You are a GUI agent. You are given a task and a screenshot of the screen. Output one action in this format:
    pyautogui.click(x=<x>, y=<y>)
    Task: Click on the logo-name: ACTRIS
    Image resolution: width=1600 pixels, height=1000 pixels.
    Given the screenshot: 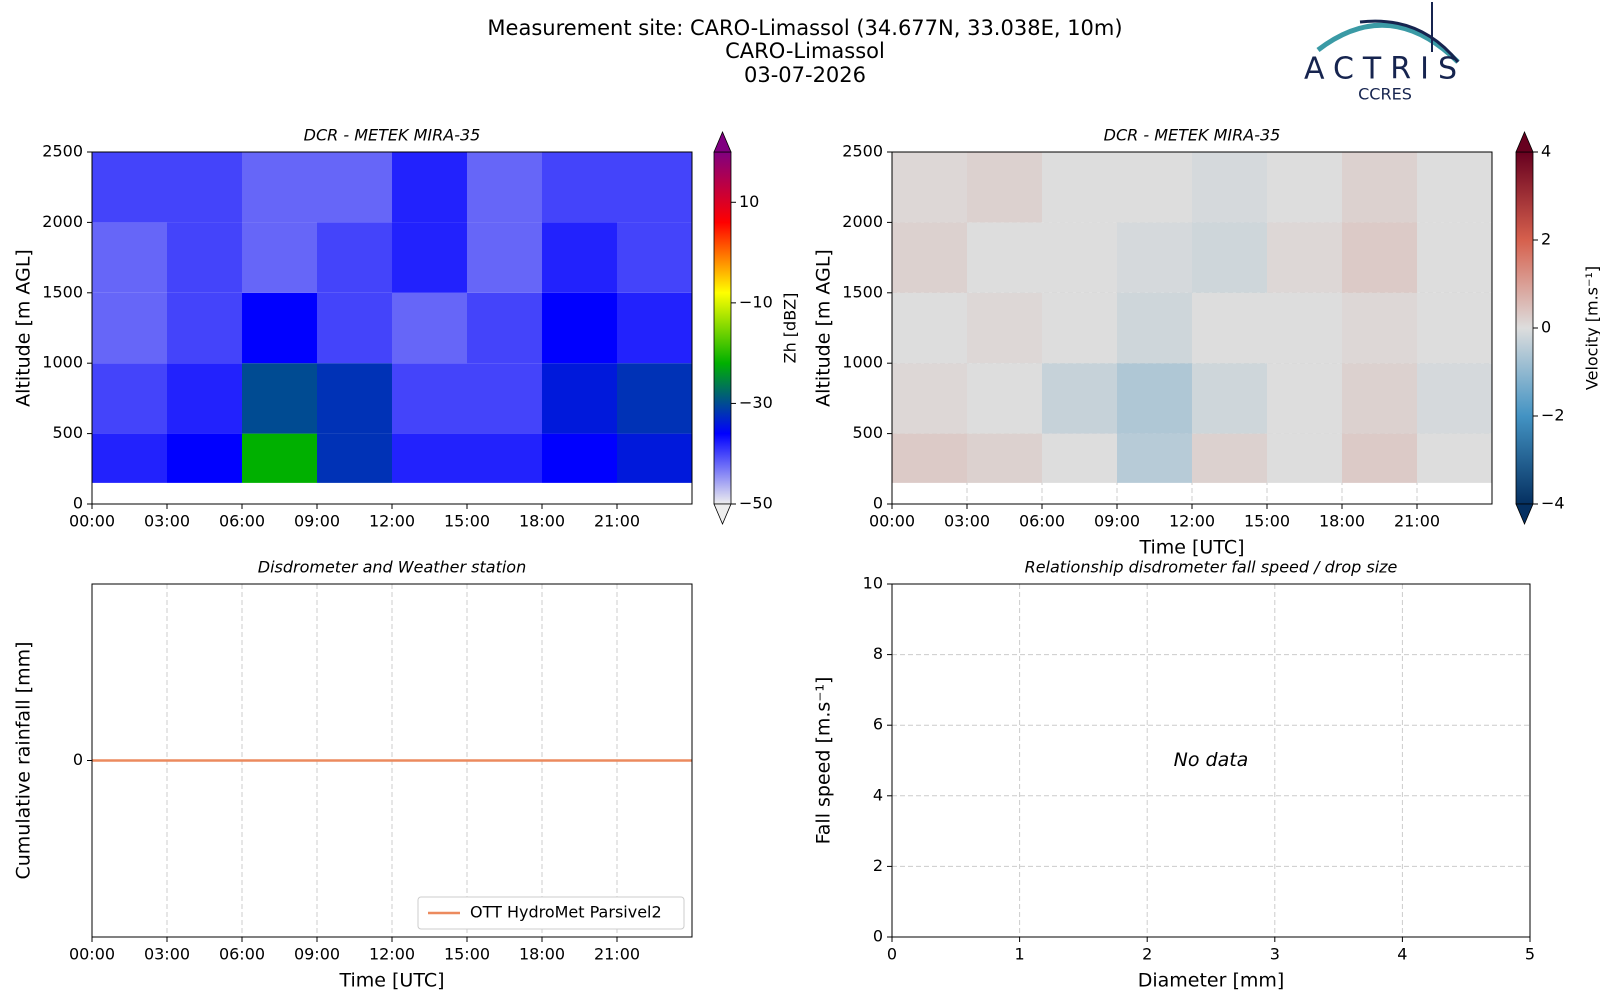 What is the action you would take?
    pyautogui.click(x=1385, y=69)
    